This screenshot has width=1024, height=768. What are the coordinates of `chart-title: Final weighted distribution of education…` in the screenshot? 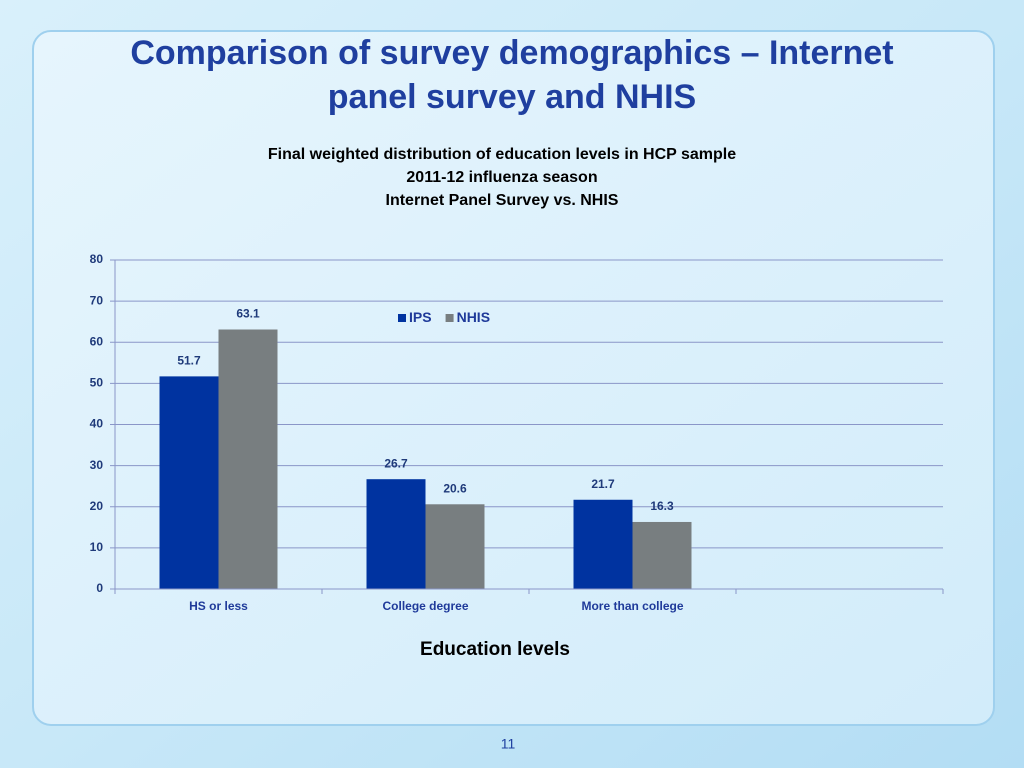 It's located at (502, 154).